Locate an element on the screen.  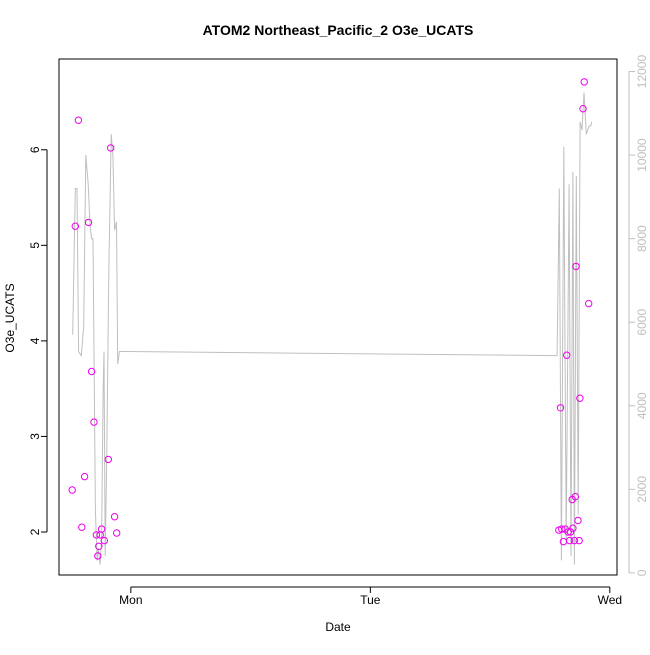
y2-tick-label: 4000 is located at coordinates (642, 405).